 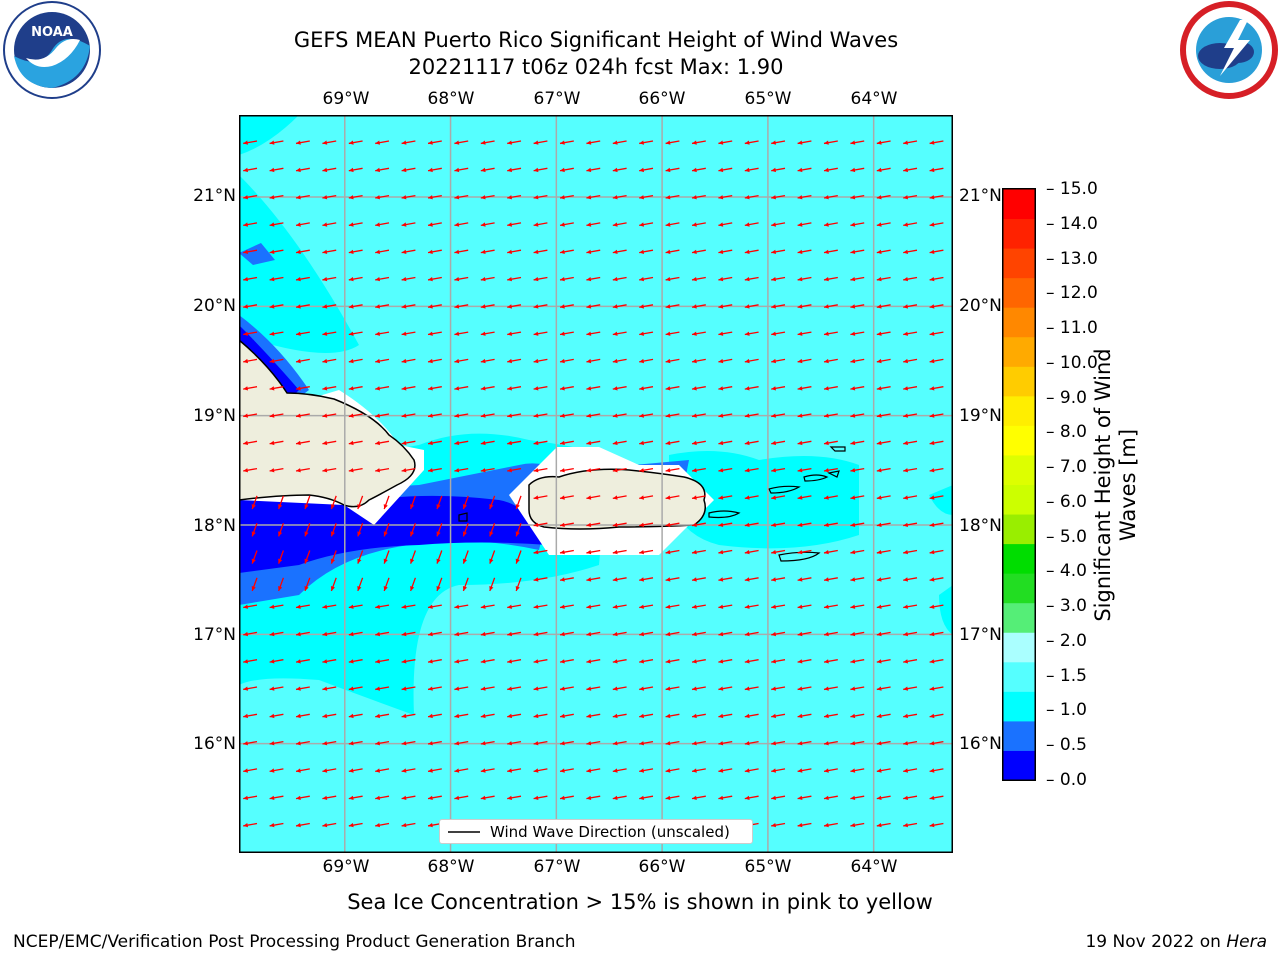 What do you see at coordinates (257, 254) in the screenshot?
I see `wave-zone-spot` at bounding box center [257, 254].